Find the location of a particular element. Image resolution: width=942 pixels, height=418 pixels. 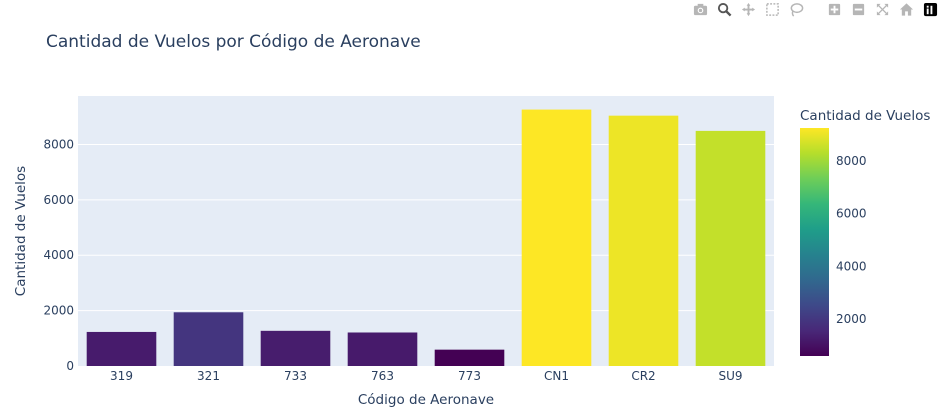

colorbar-tick-label: 8000 is located at coordinates (851, 161).